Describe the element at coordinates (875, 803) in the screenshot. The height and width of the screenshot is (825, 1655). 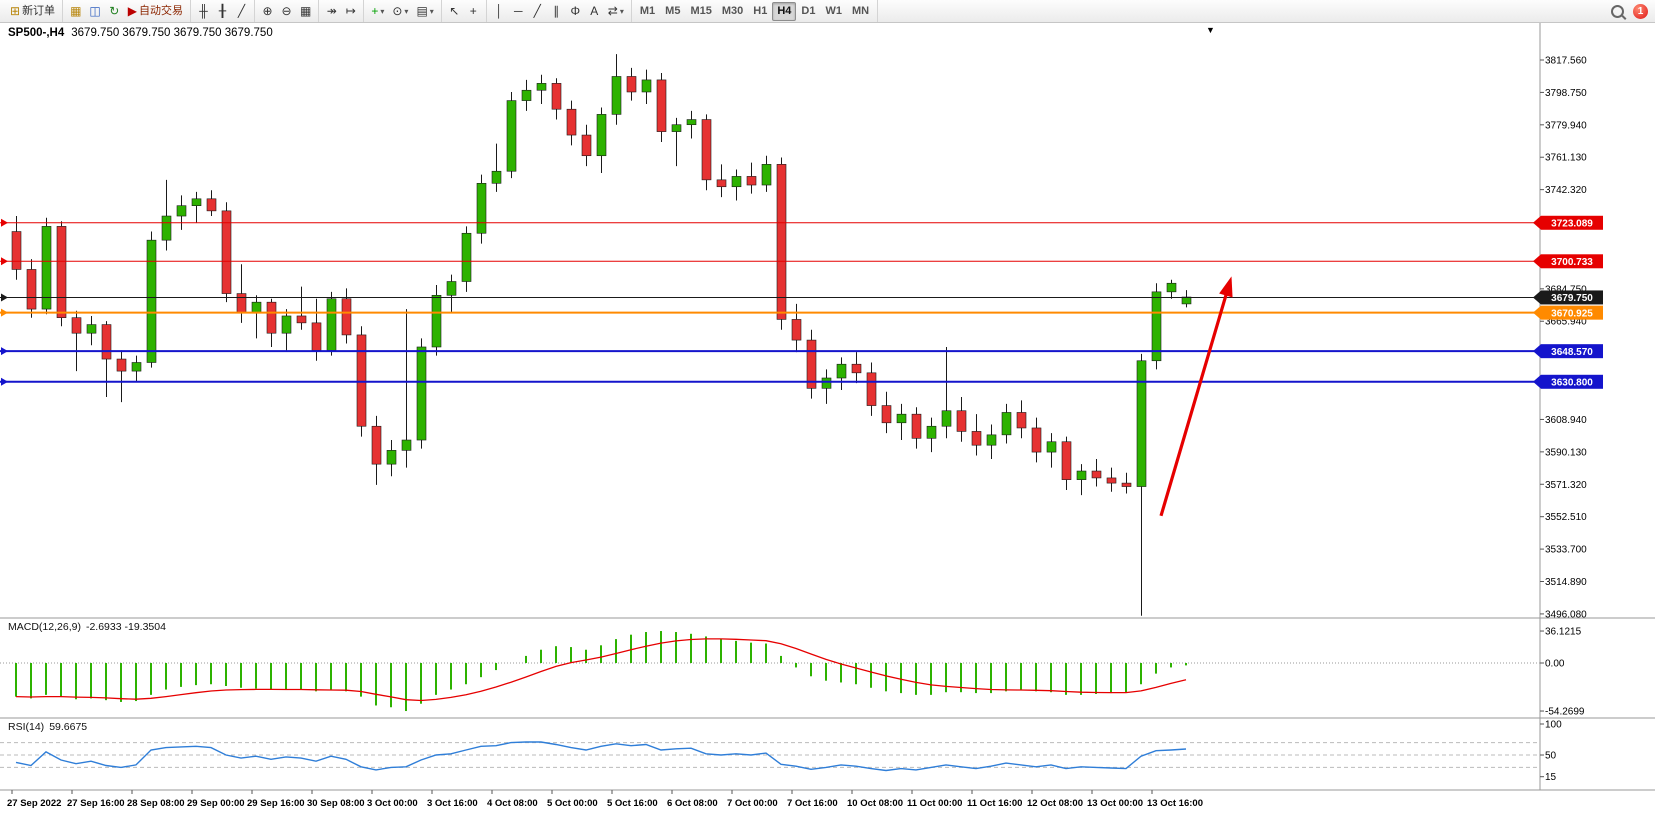
I see `svg-text: 10 Oct 08:00` at that location.